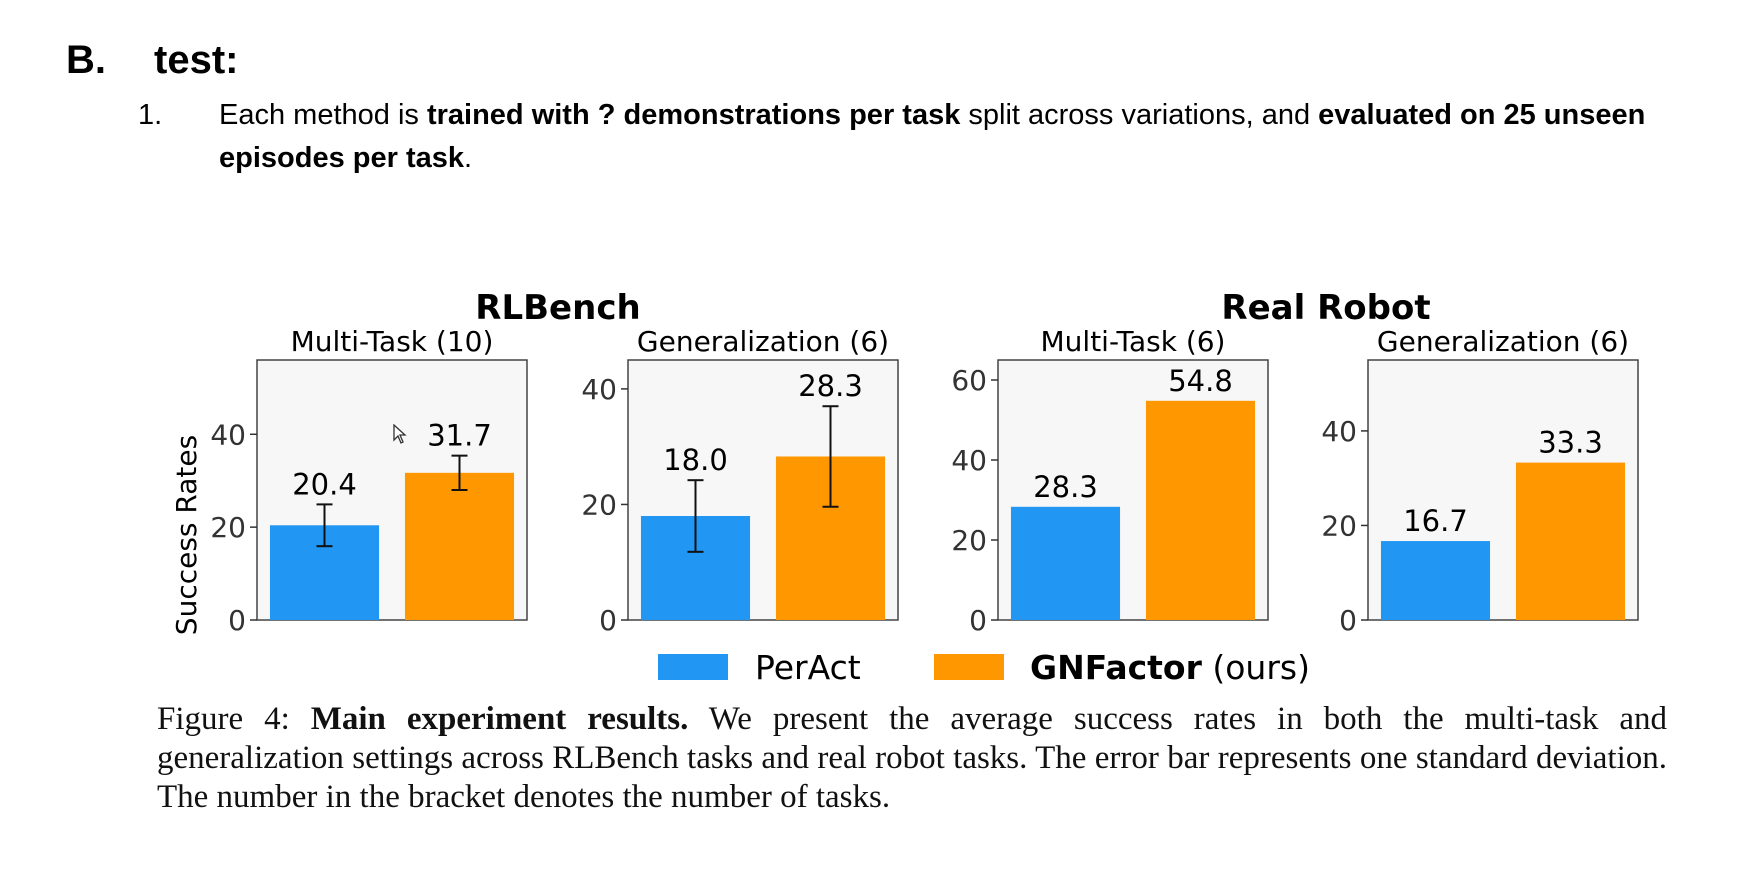 This screenshot has height=887, width=1763. What do you see at coordinates (1139, 115) in the screenshot?
I see `list-text-seg-2: split across variations, and` at bounding box center [1139, 115].